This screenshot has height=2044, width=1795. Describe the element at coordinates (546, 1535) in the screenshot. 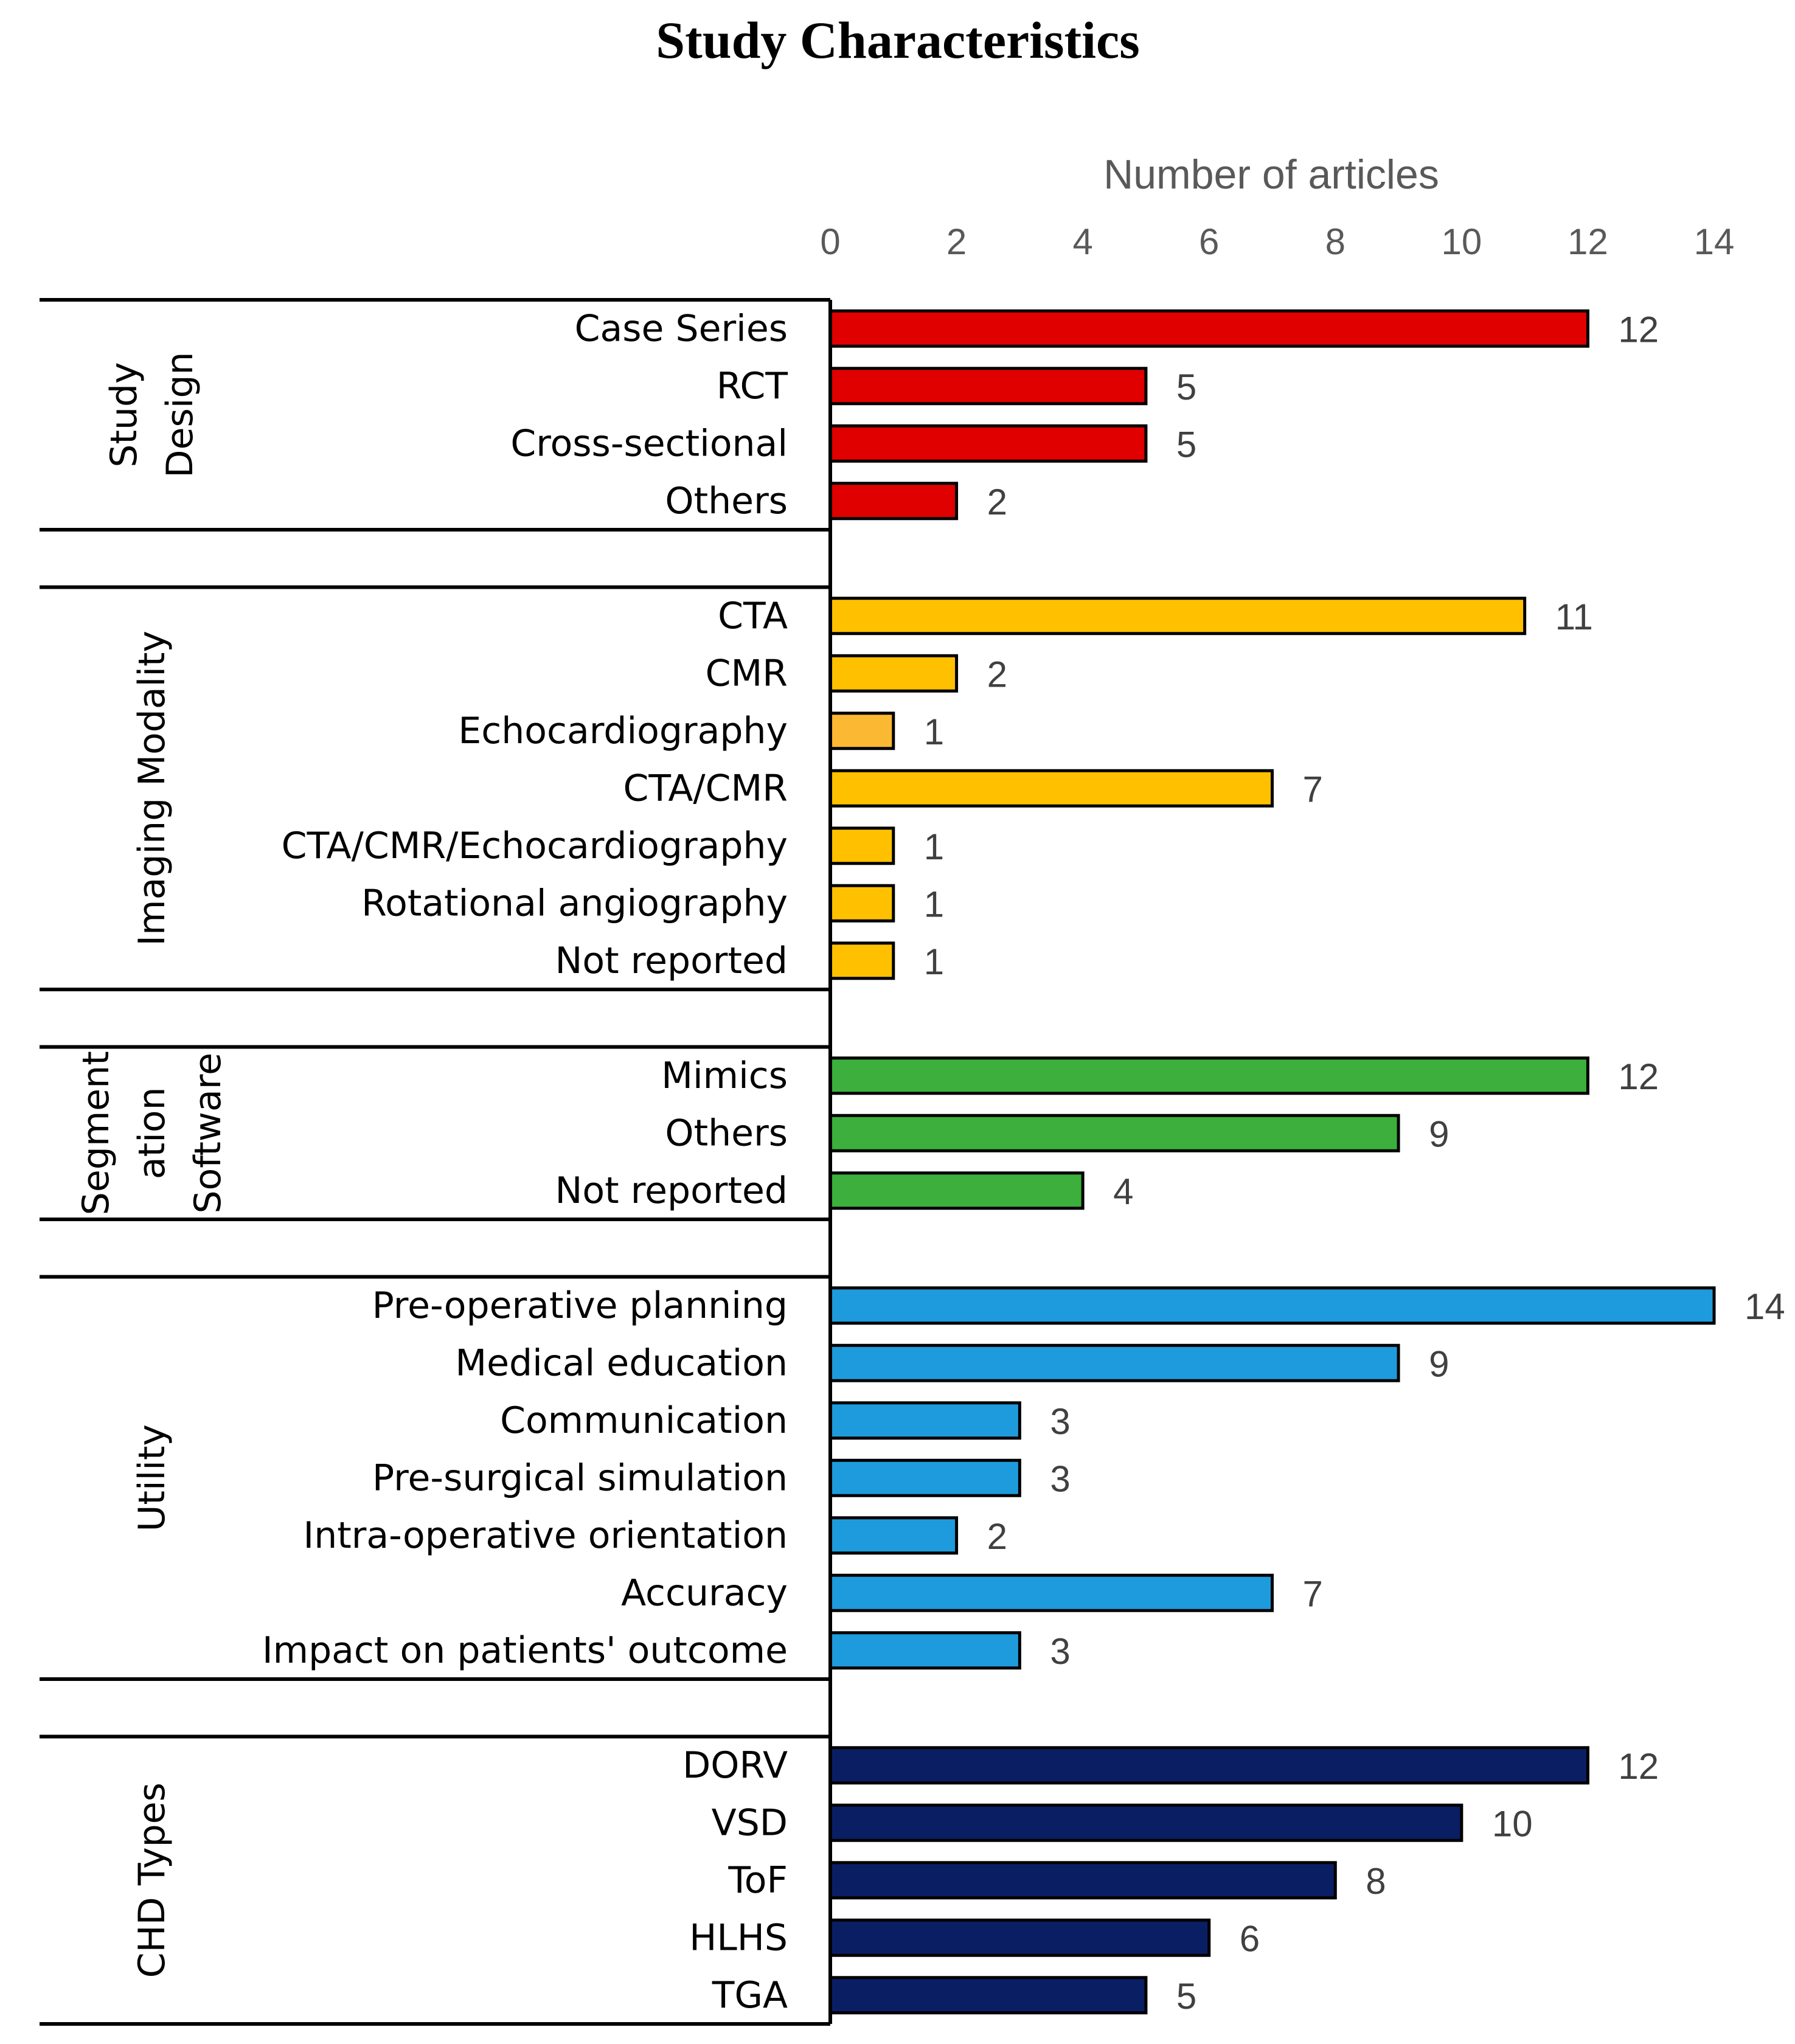

I see `category-label: Intra-operative orientation` at that location.